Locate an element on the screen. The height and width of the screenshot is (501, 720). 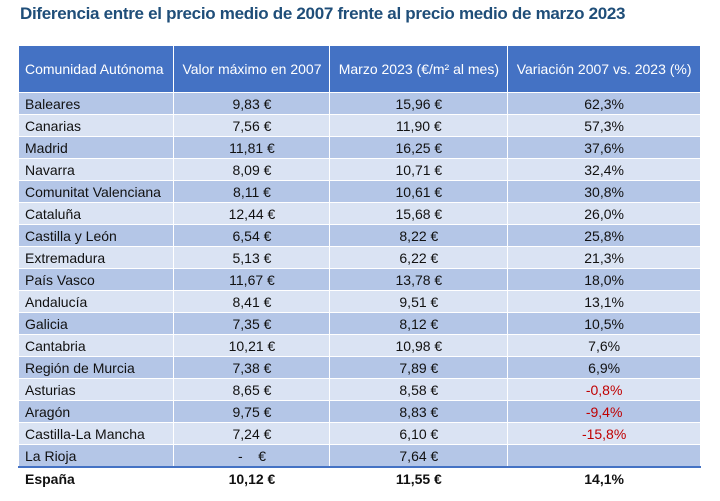
table-cell: 7,56 € is located at coordinates (252, 125).